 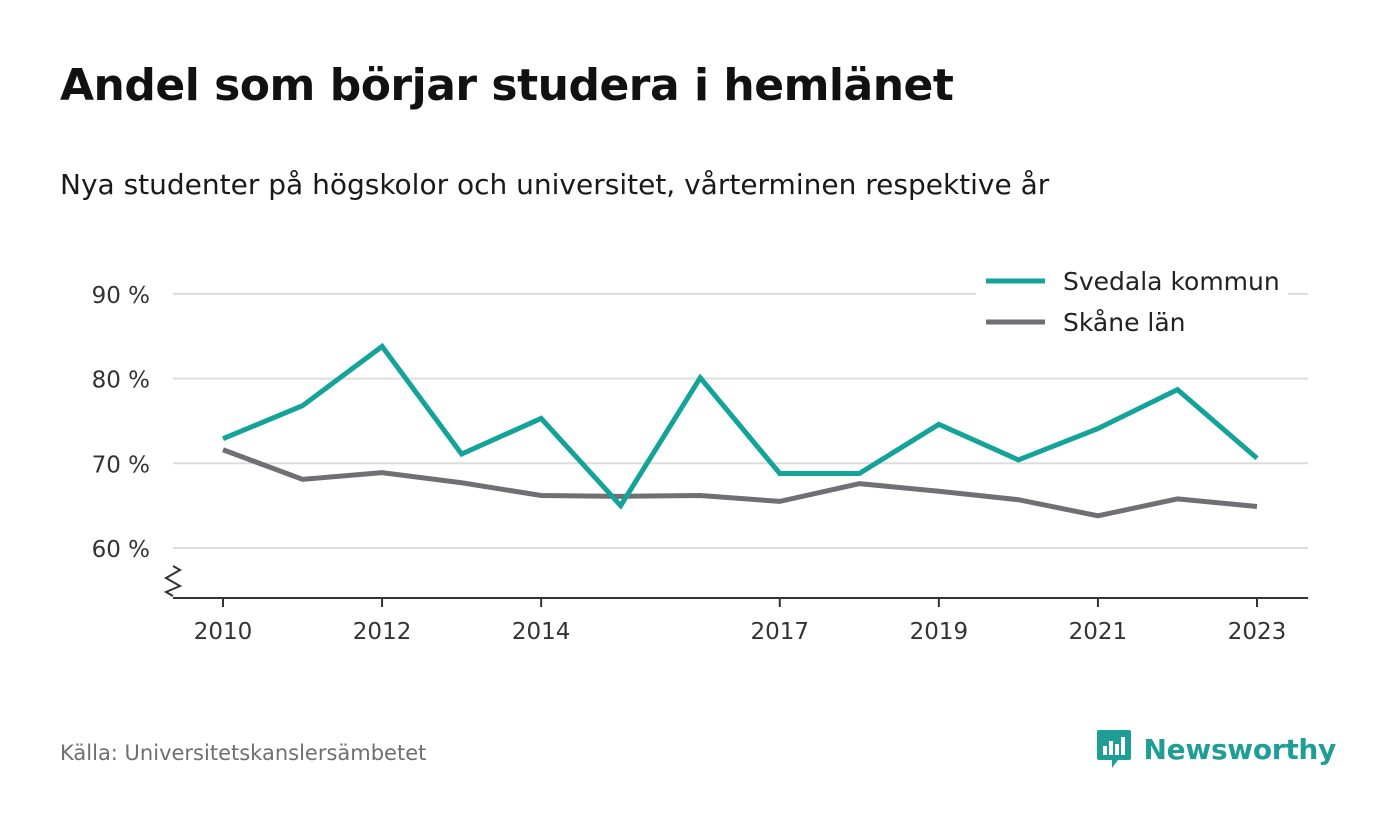 I want to click on series-line-svedala-kommun, so click(x=740, y=426).